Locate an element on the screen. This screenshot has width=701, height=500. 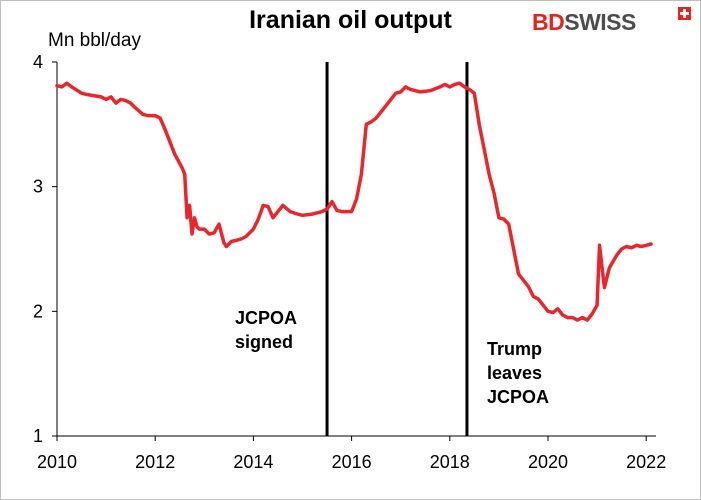
x-tick-label: 2018 is located at coordinates (450, 462).